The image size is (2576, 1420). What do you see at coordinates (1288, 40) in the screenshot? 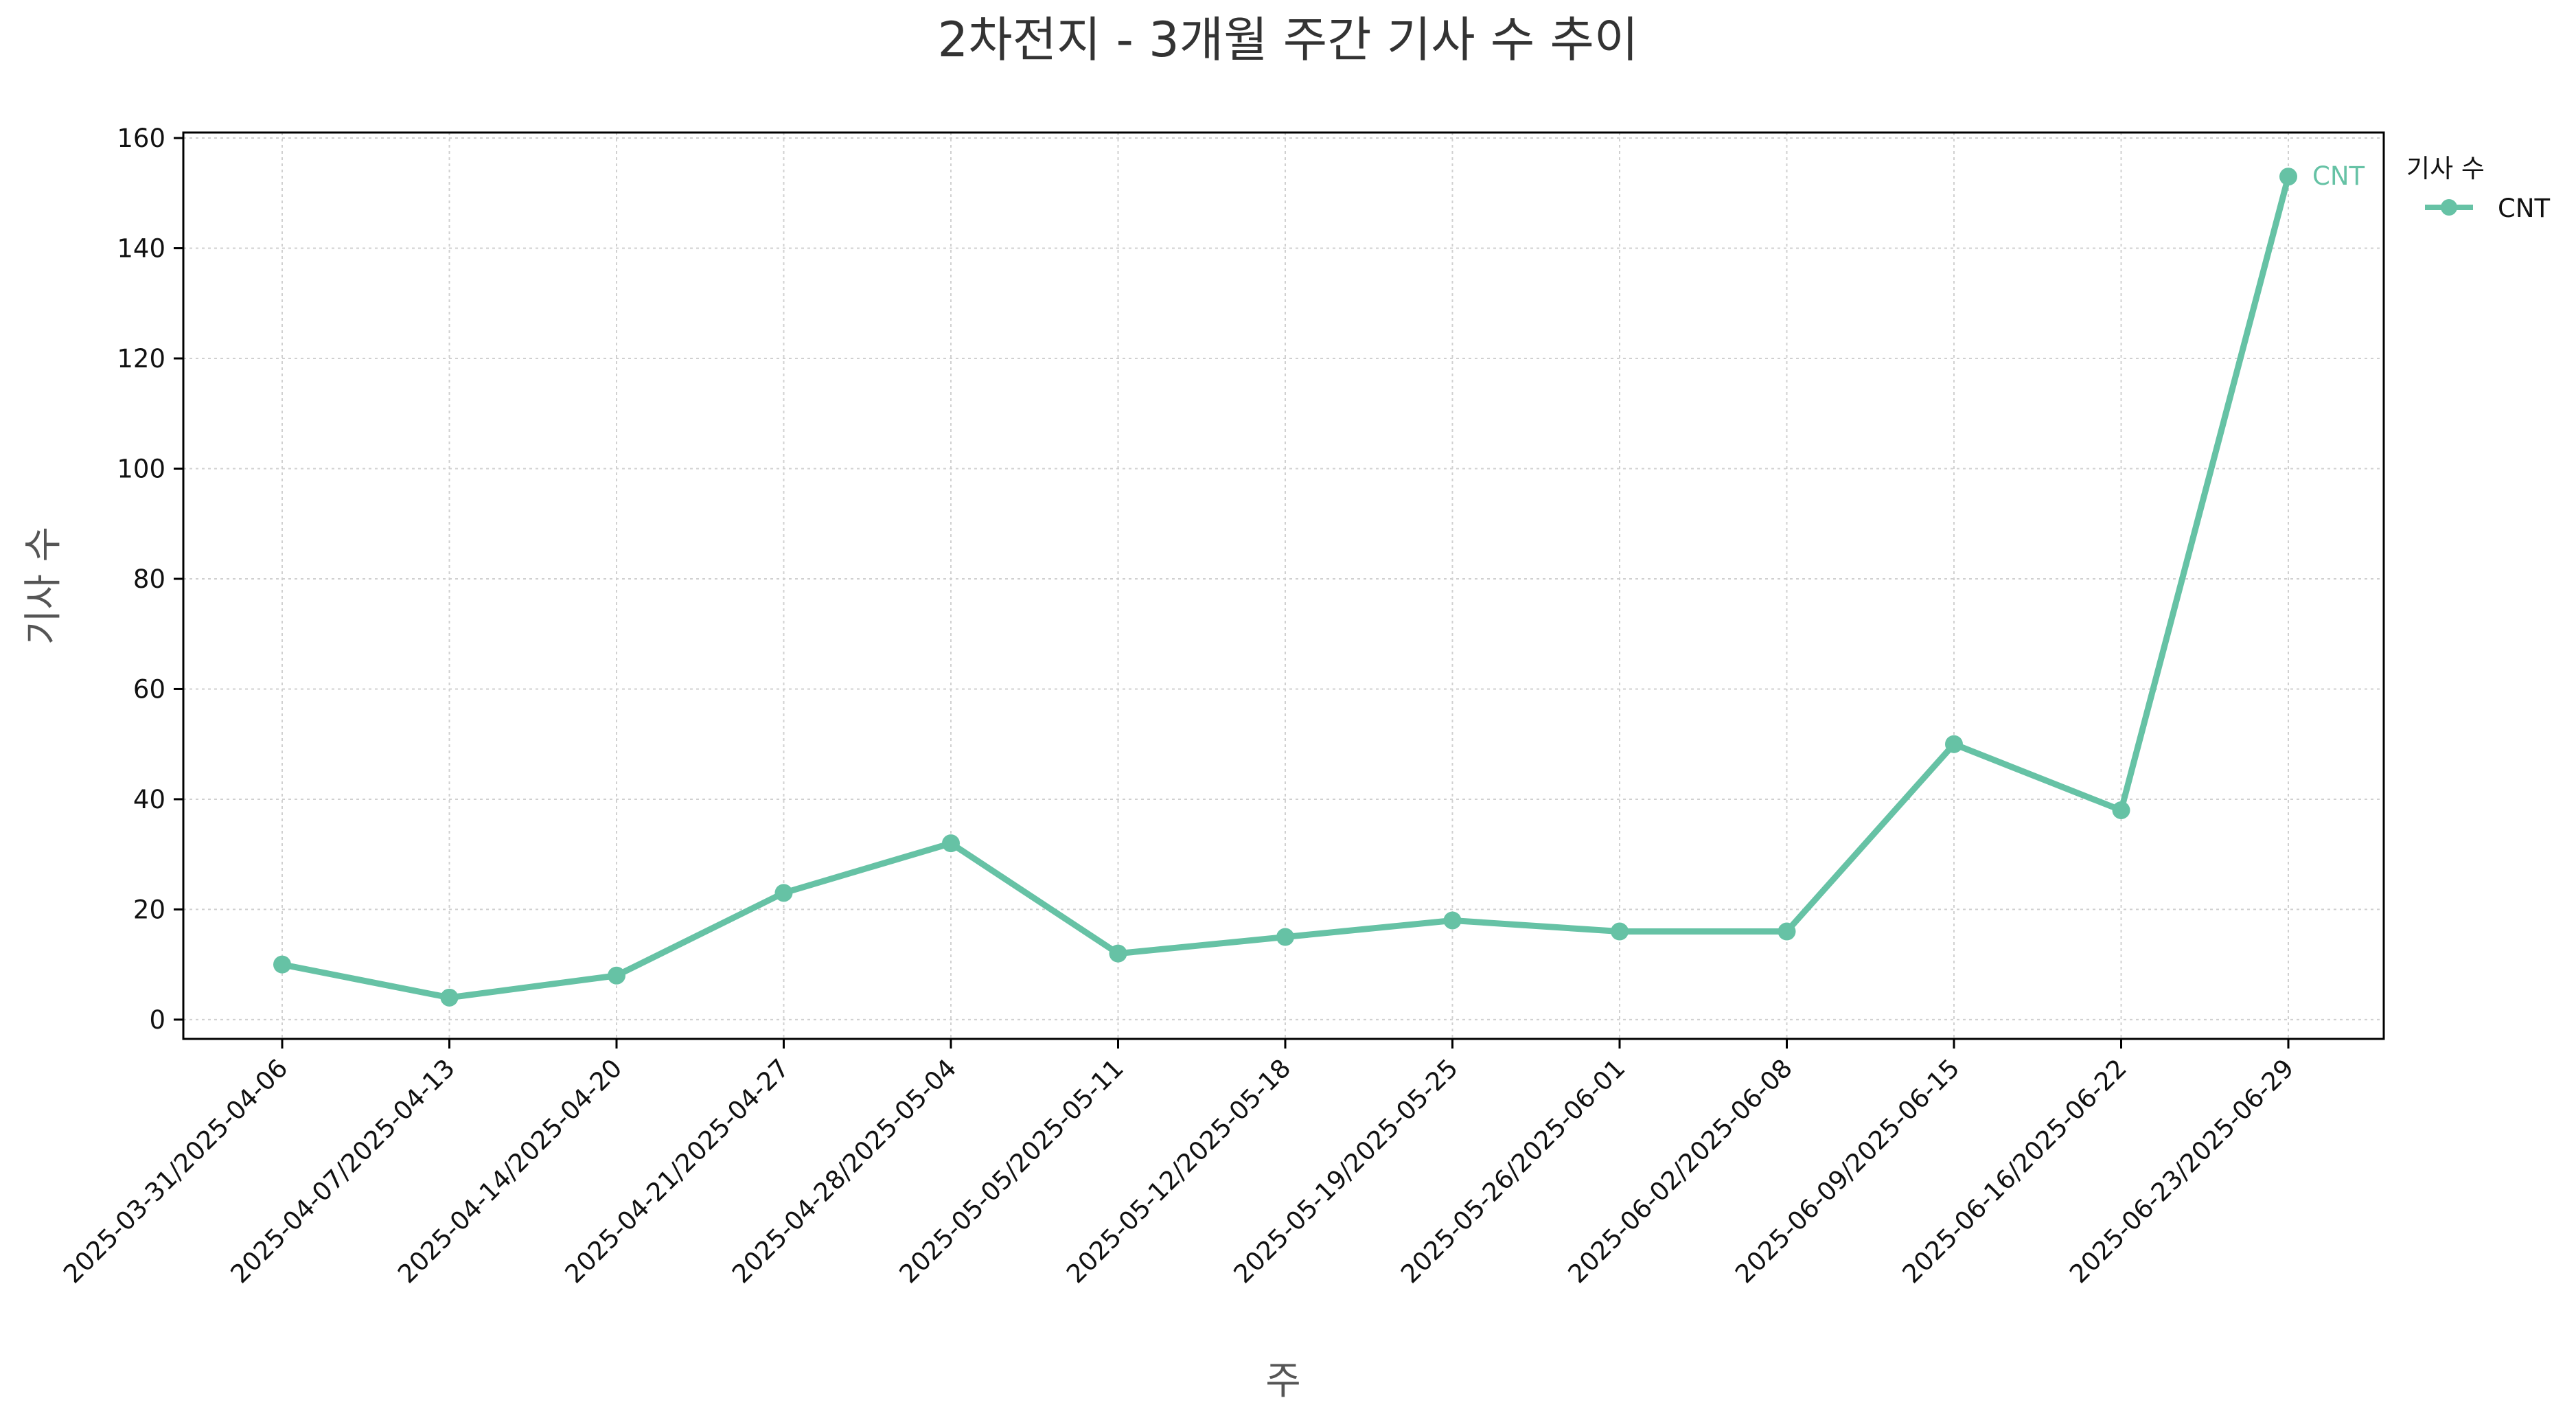
I see `chart-title: 2차전지 - 3개월 주간 기사 수 추이` at bounding box center [1288, 40].